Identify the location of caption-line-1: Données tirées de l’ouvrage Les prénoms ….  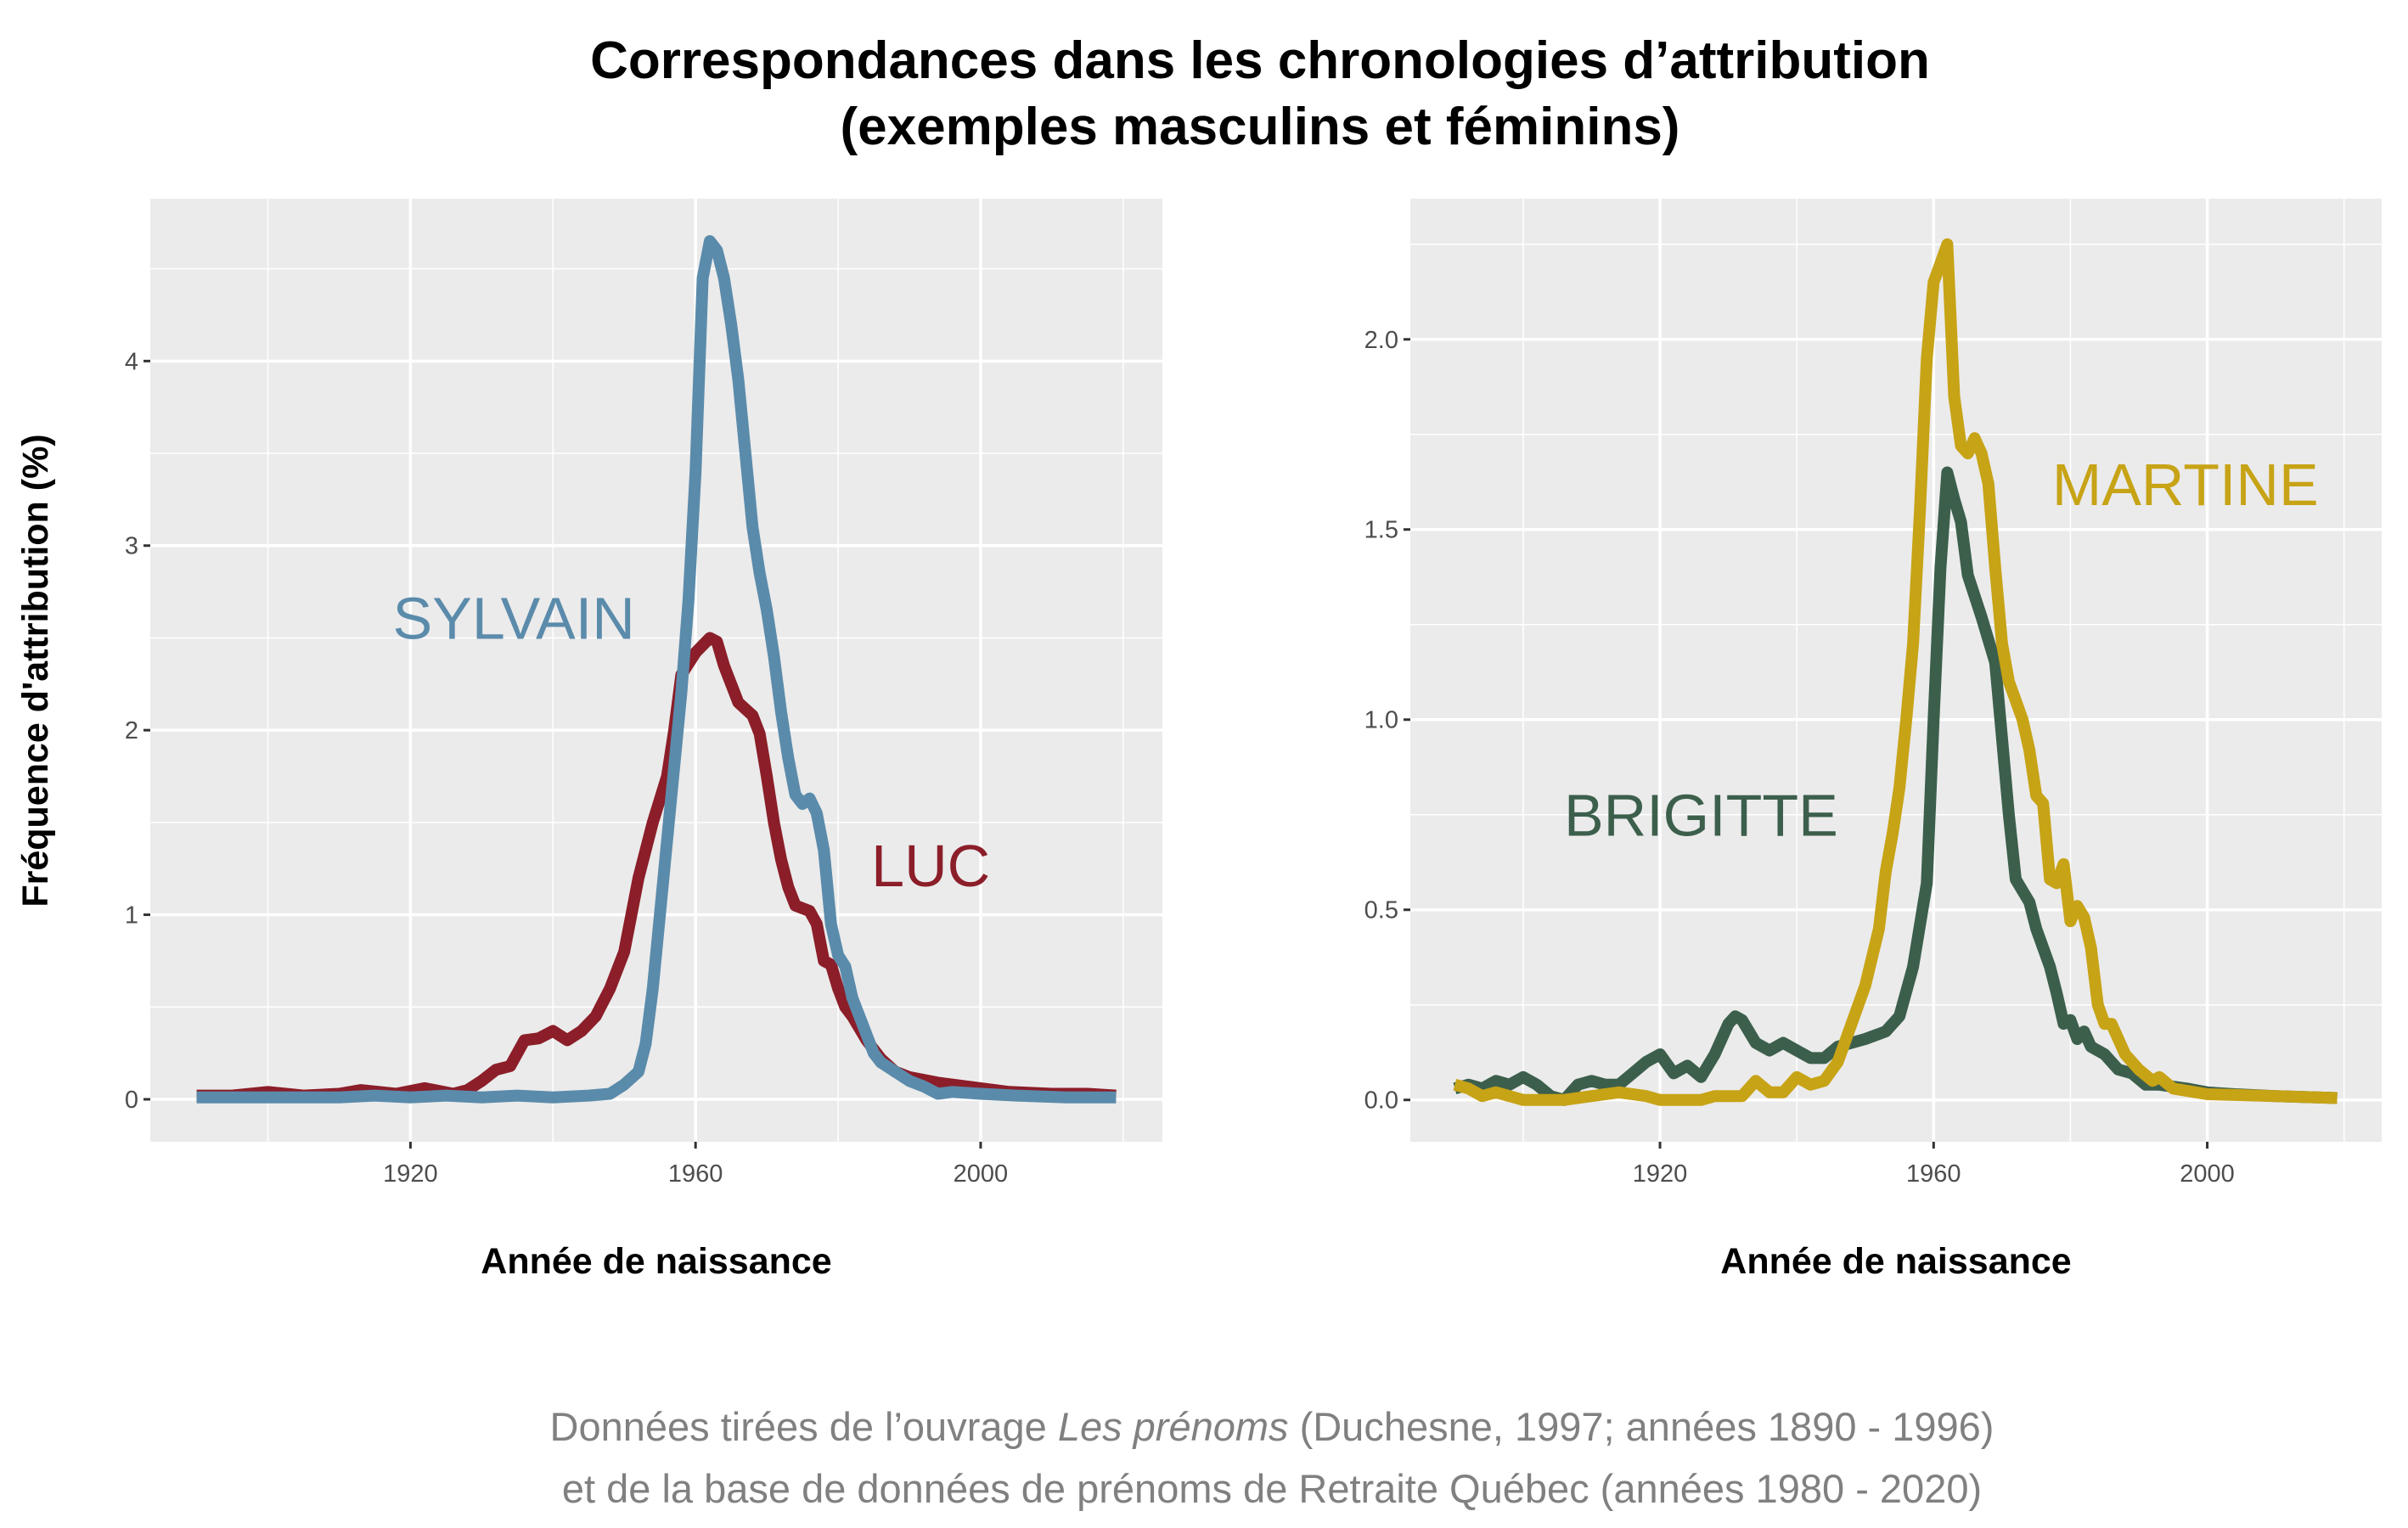
(1272, 1426).